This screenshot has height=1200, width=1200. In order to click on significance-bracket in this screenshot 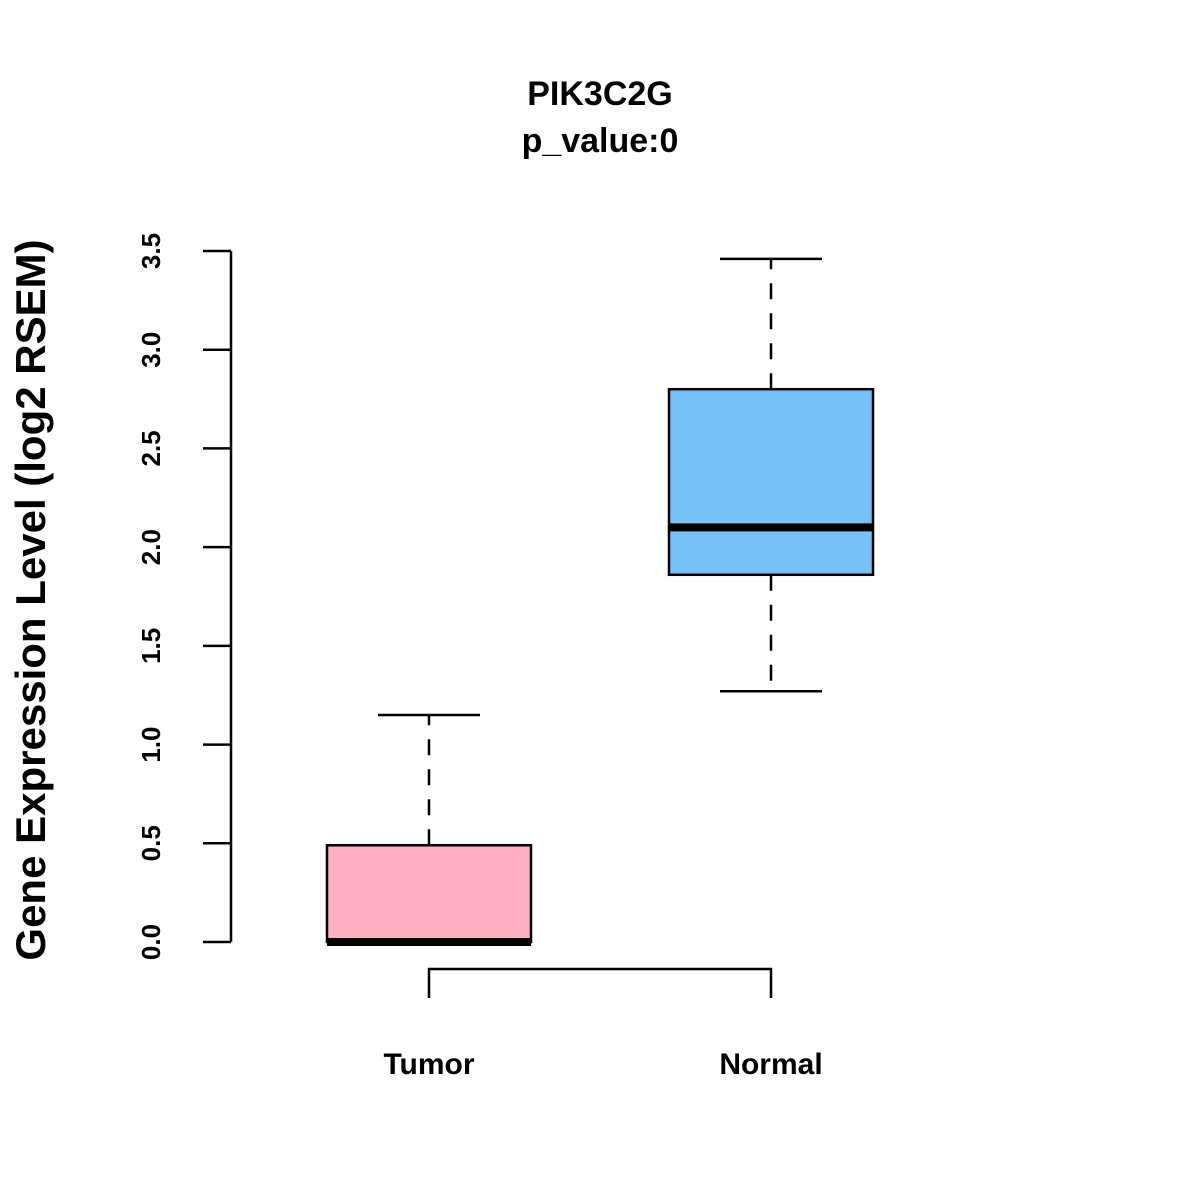, I will do `click(600, 982)`.